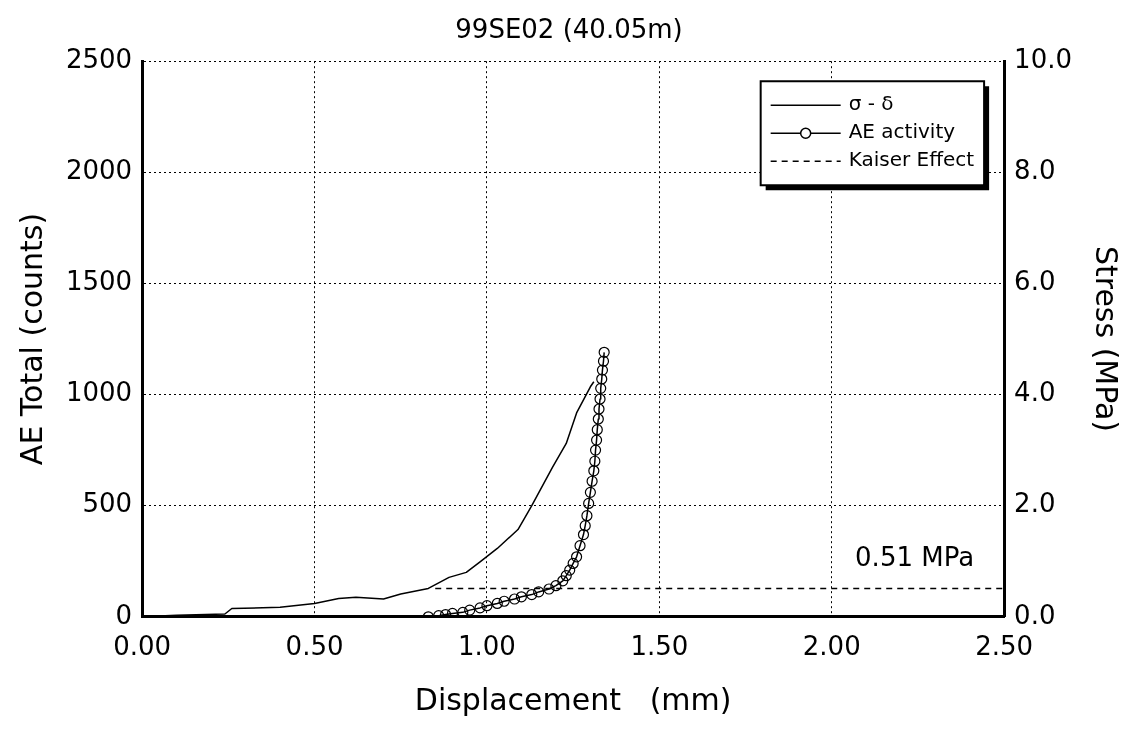 The image size is (1146, 738). I want to click on y2-tick-label: 10.0, so click(1043, 58).